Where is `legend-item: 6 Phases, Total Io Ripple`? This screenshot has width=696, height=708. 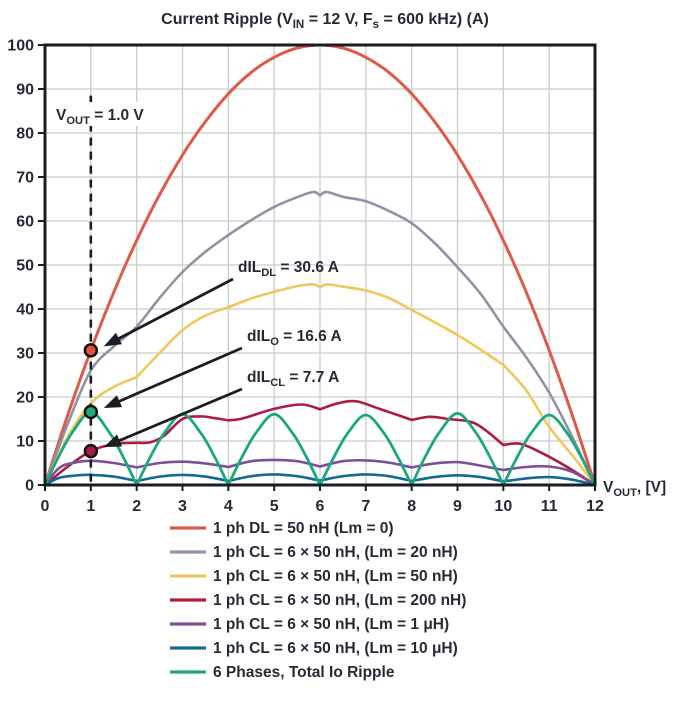
legend-item: 6 Phases, Total Io Ripple is located at coordinates (282, 672).